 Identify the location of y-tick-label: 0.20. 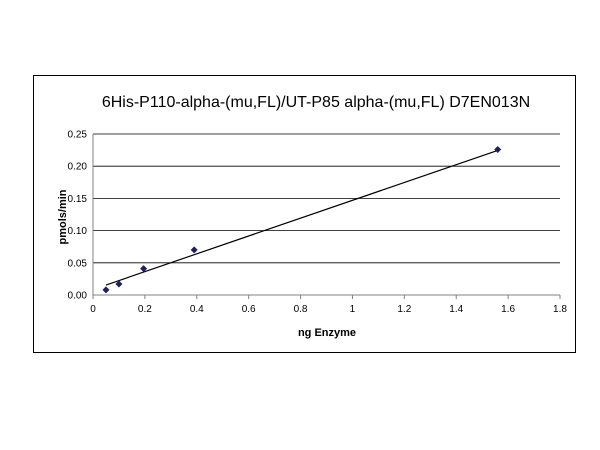
(78, 167).